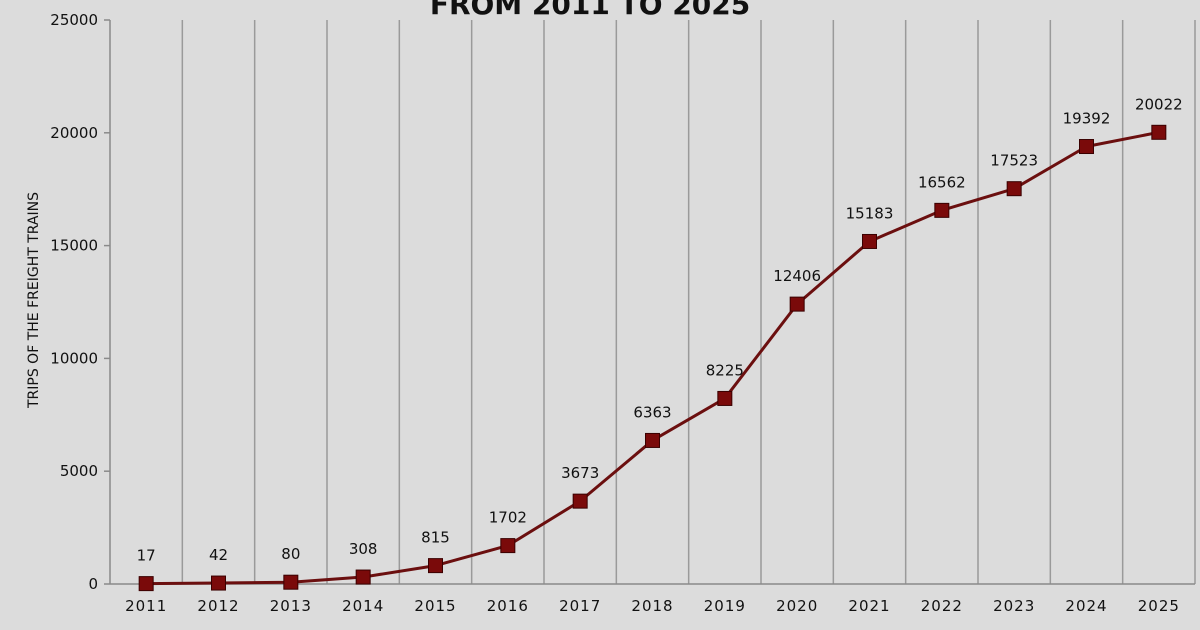 This screenshot has height=630, width=1200. Describe the element at coordinates (580, 606) in the screenshot. I see `x-tick-label: 2017` at that location.